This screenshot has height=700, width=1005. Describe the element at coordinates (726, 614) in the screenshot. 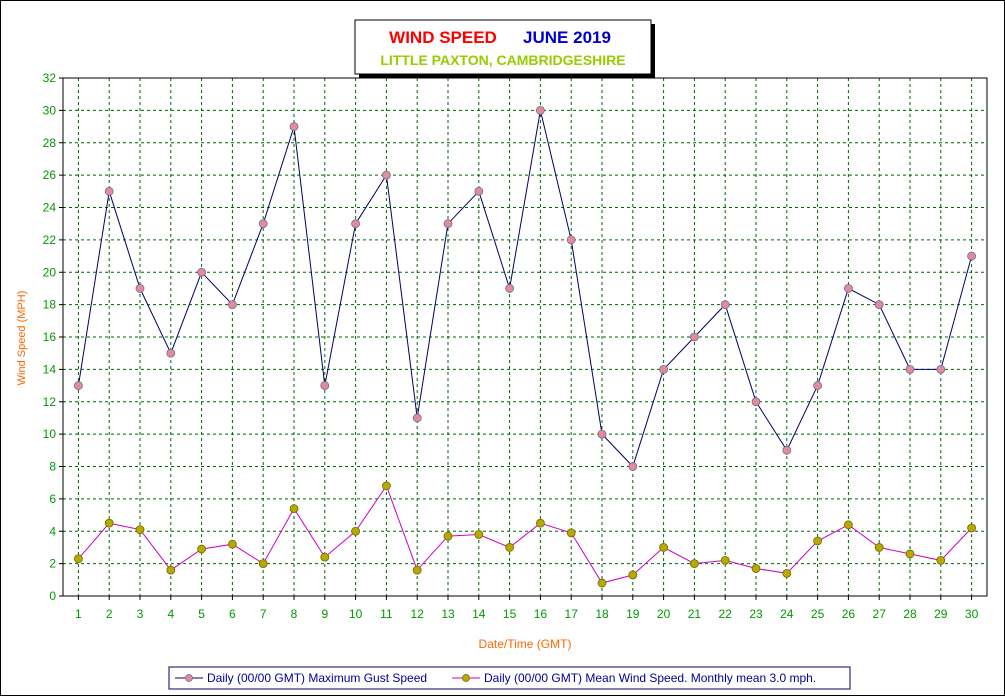

I see `x-tick-label: 22` at that location.